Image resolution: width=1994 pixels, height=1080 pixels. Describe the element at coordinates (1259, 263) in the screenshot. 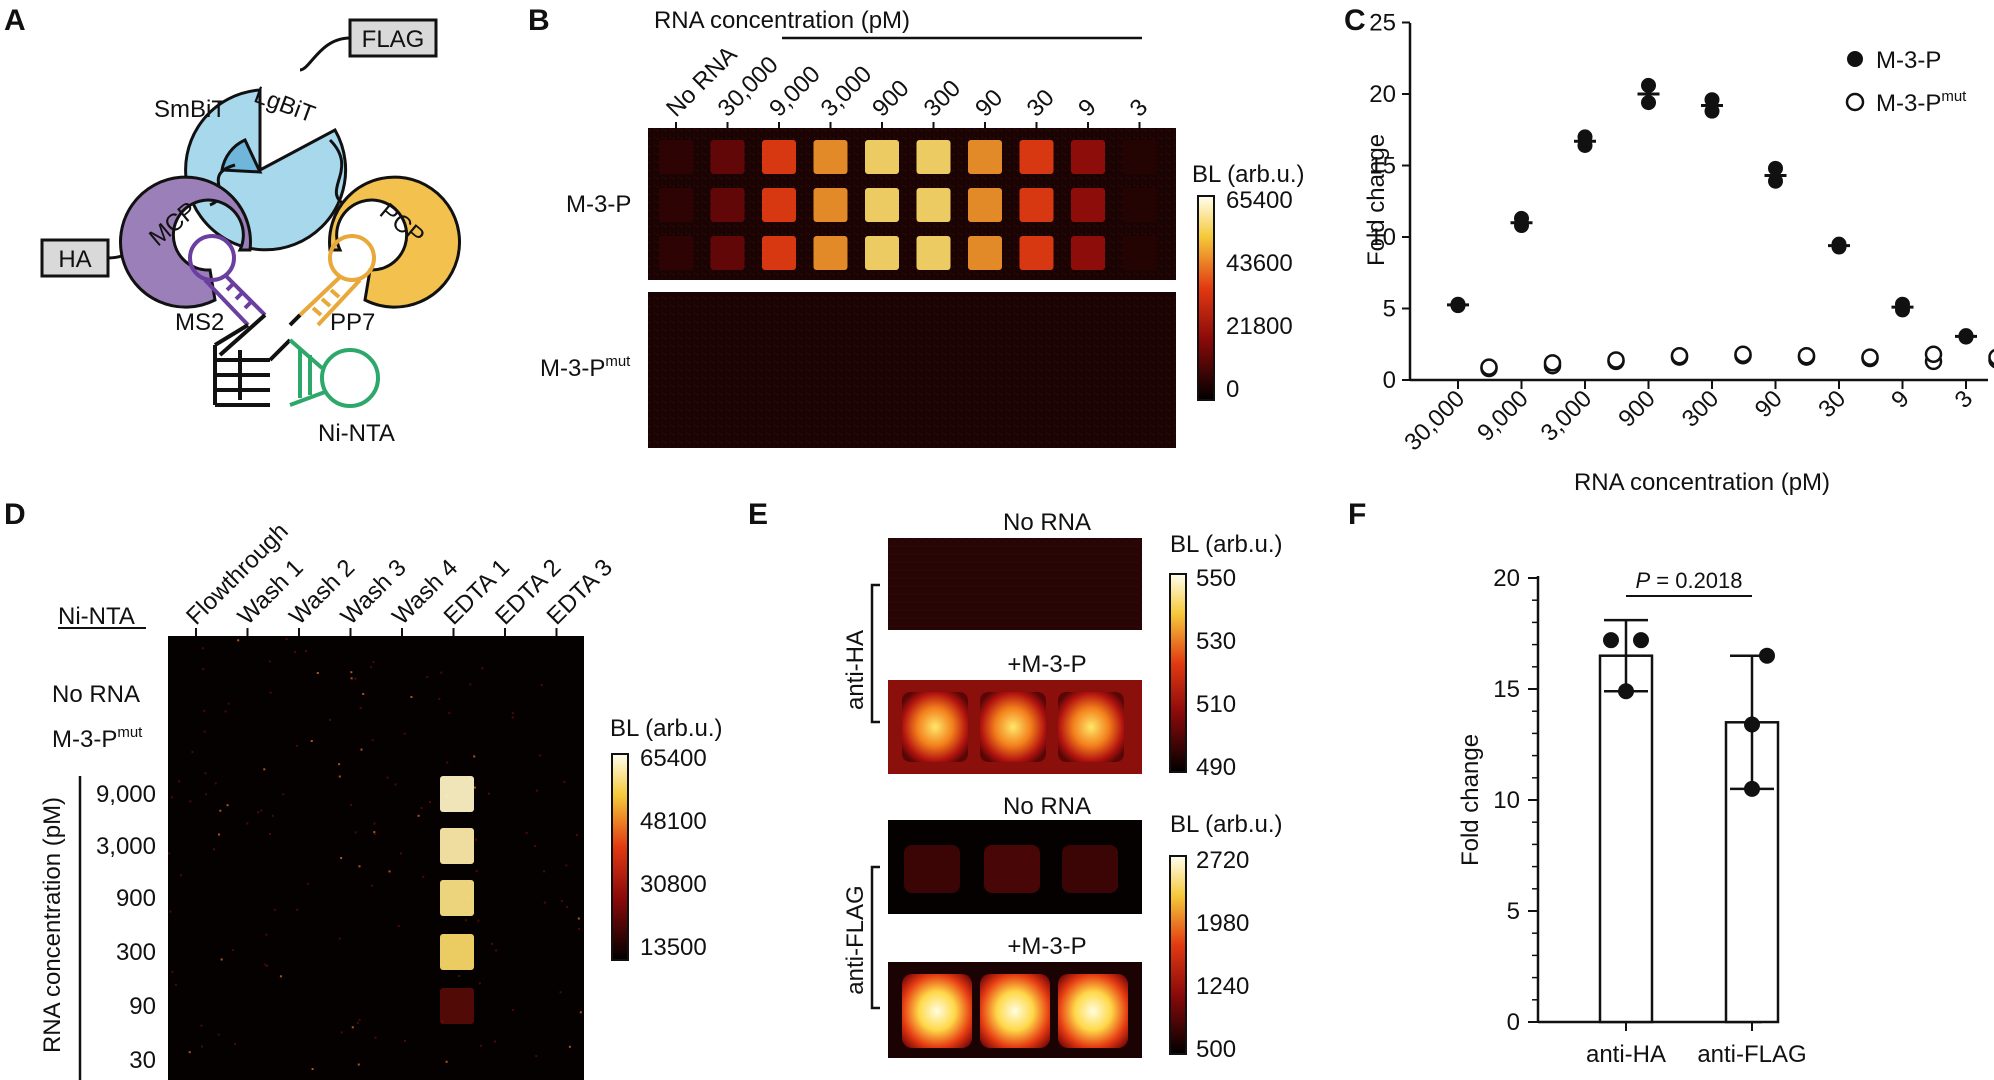

I see `panel-b-cbar-tick: 43600` at that location.